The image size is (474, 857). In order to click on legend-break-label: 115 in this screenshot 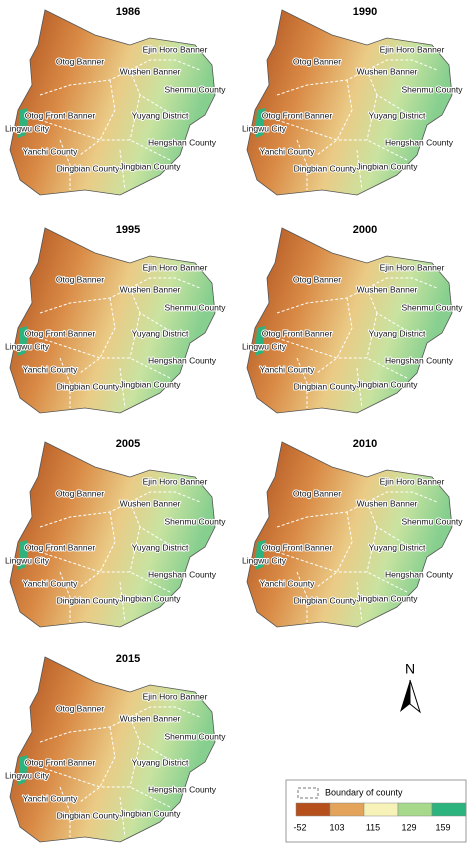, I will do `click(373, 827)`.